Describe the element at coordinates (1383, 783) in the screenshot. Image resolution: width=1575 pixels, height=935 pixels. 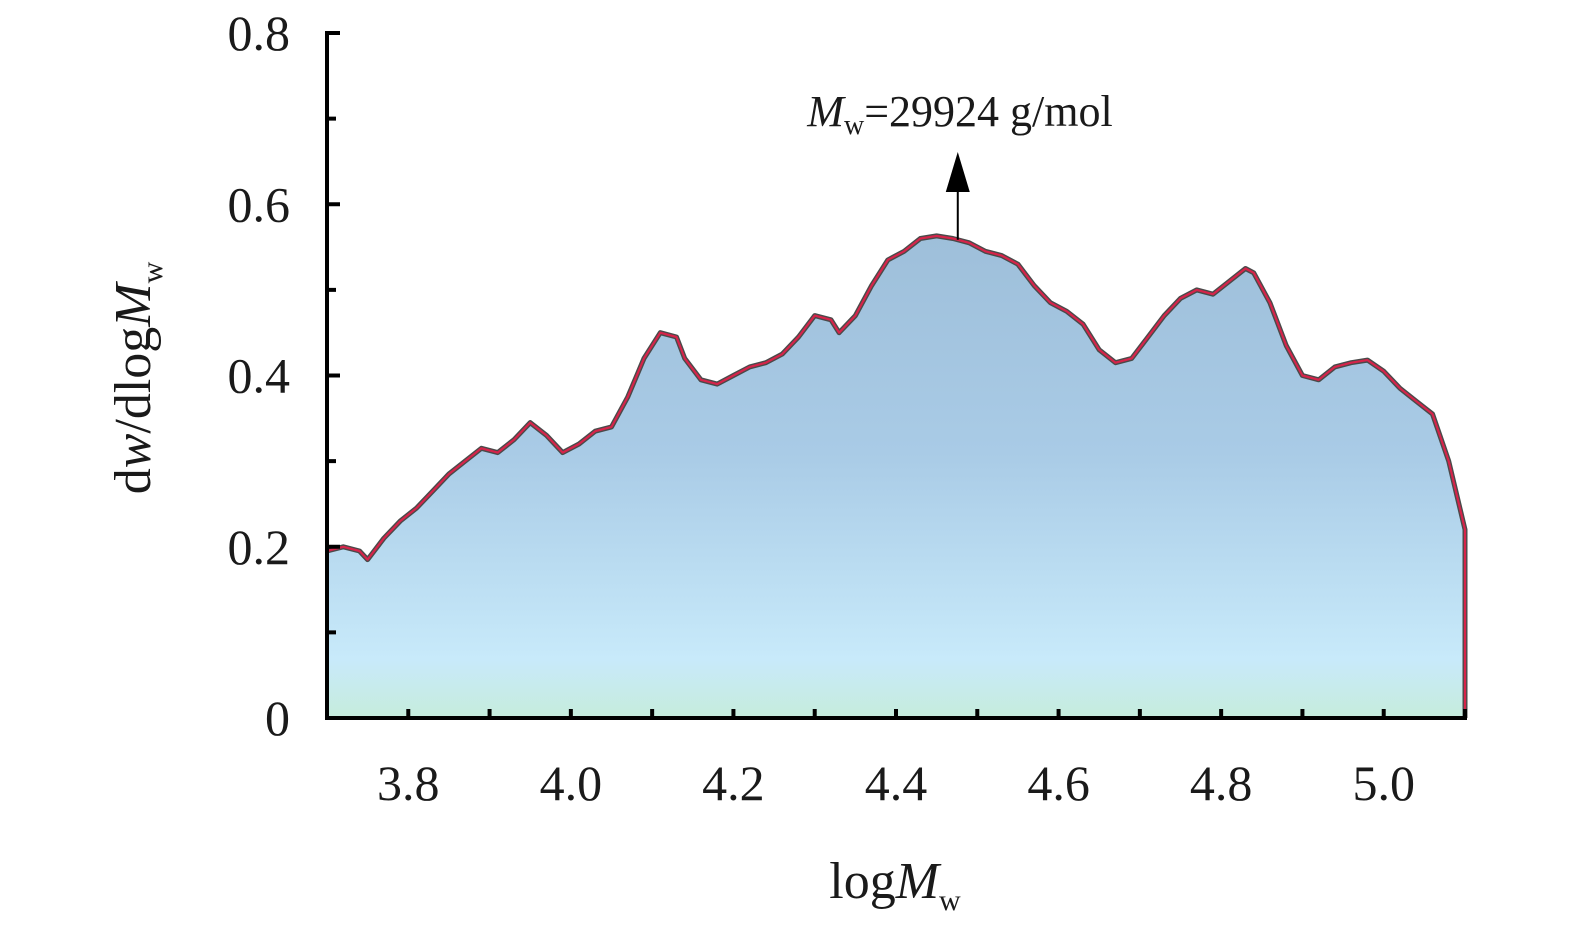
I see `x-tick-label: 5.0` at that location.